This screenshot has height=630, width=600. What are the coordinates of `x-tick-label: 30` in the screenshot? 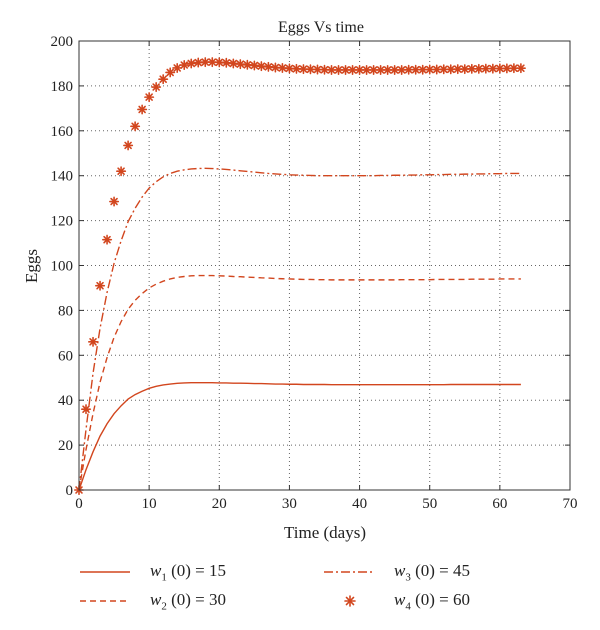 It's located at (289, 504).